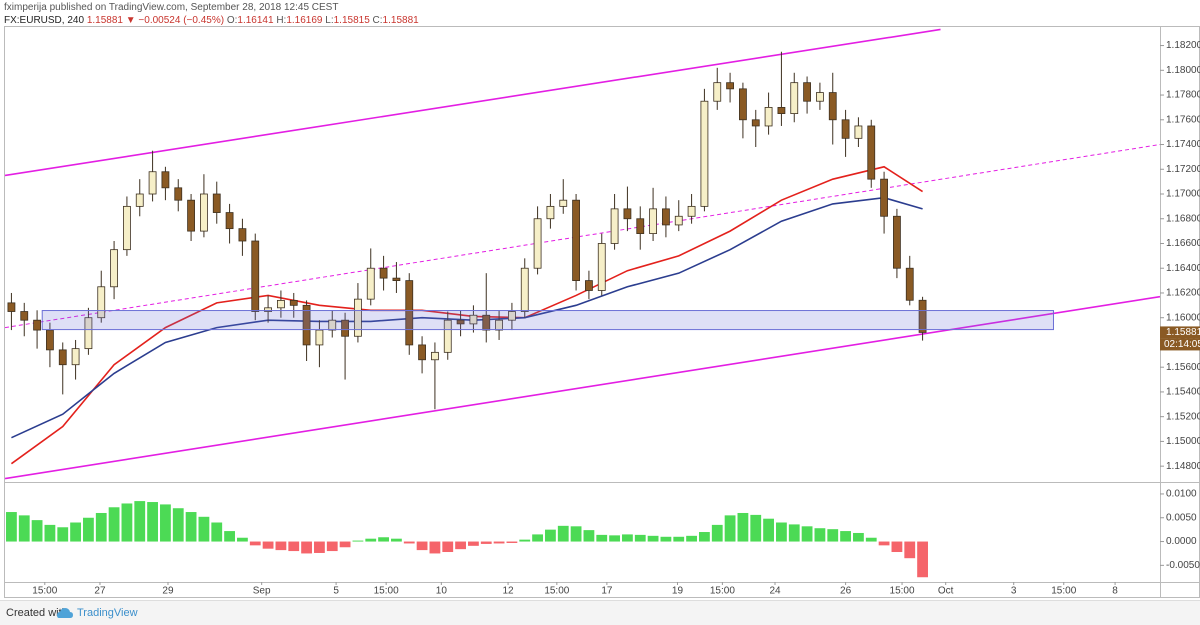  I want to click on y-tick-label: 1.17800, so click(1183, 95).